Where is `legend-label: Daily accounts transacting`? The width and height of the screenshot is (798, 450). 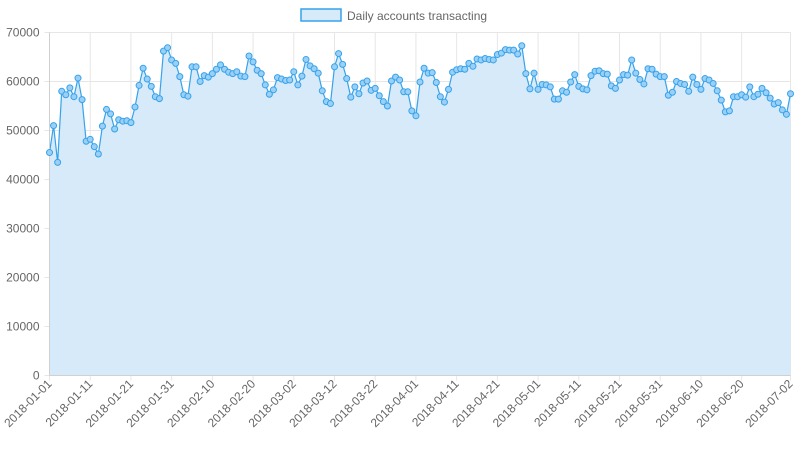
legend-label: Daily accounts transacting is located at coordinates (417, 16).